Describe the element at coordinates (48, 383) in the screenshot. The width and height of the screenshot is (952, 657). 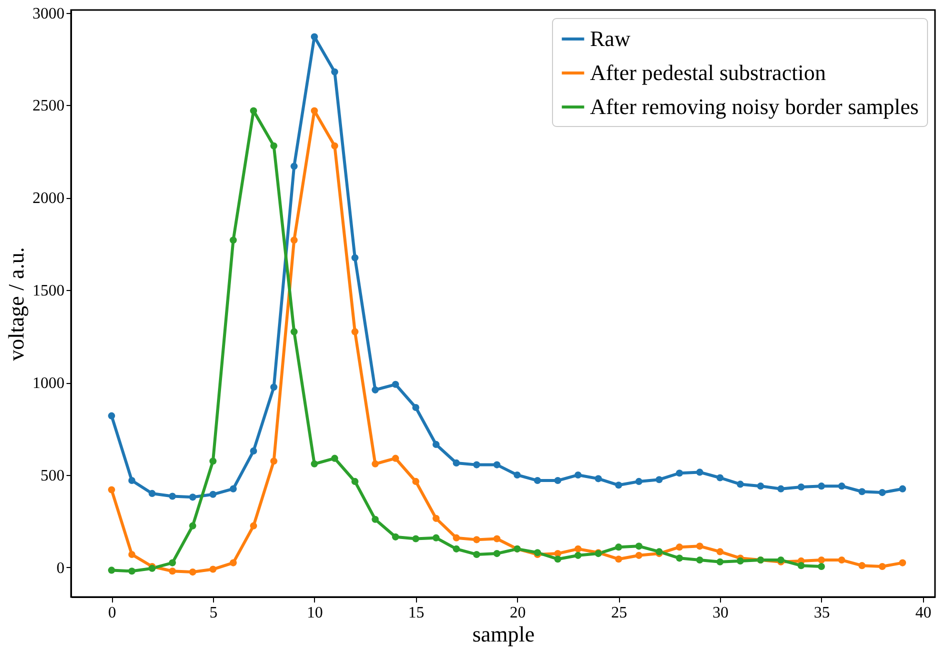
I see `y-tick-label: 1000` at that location.